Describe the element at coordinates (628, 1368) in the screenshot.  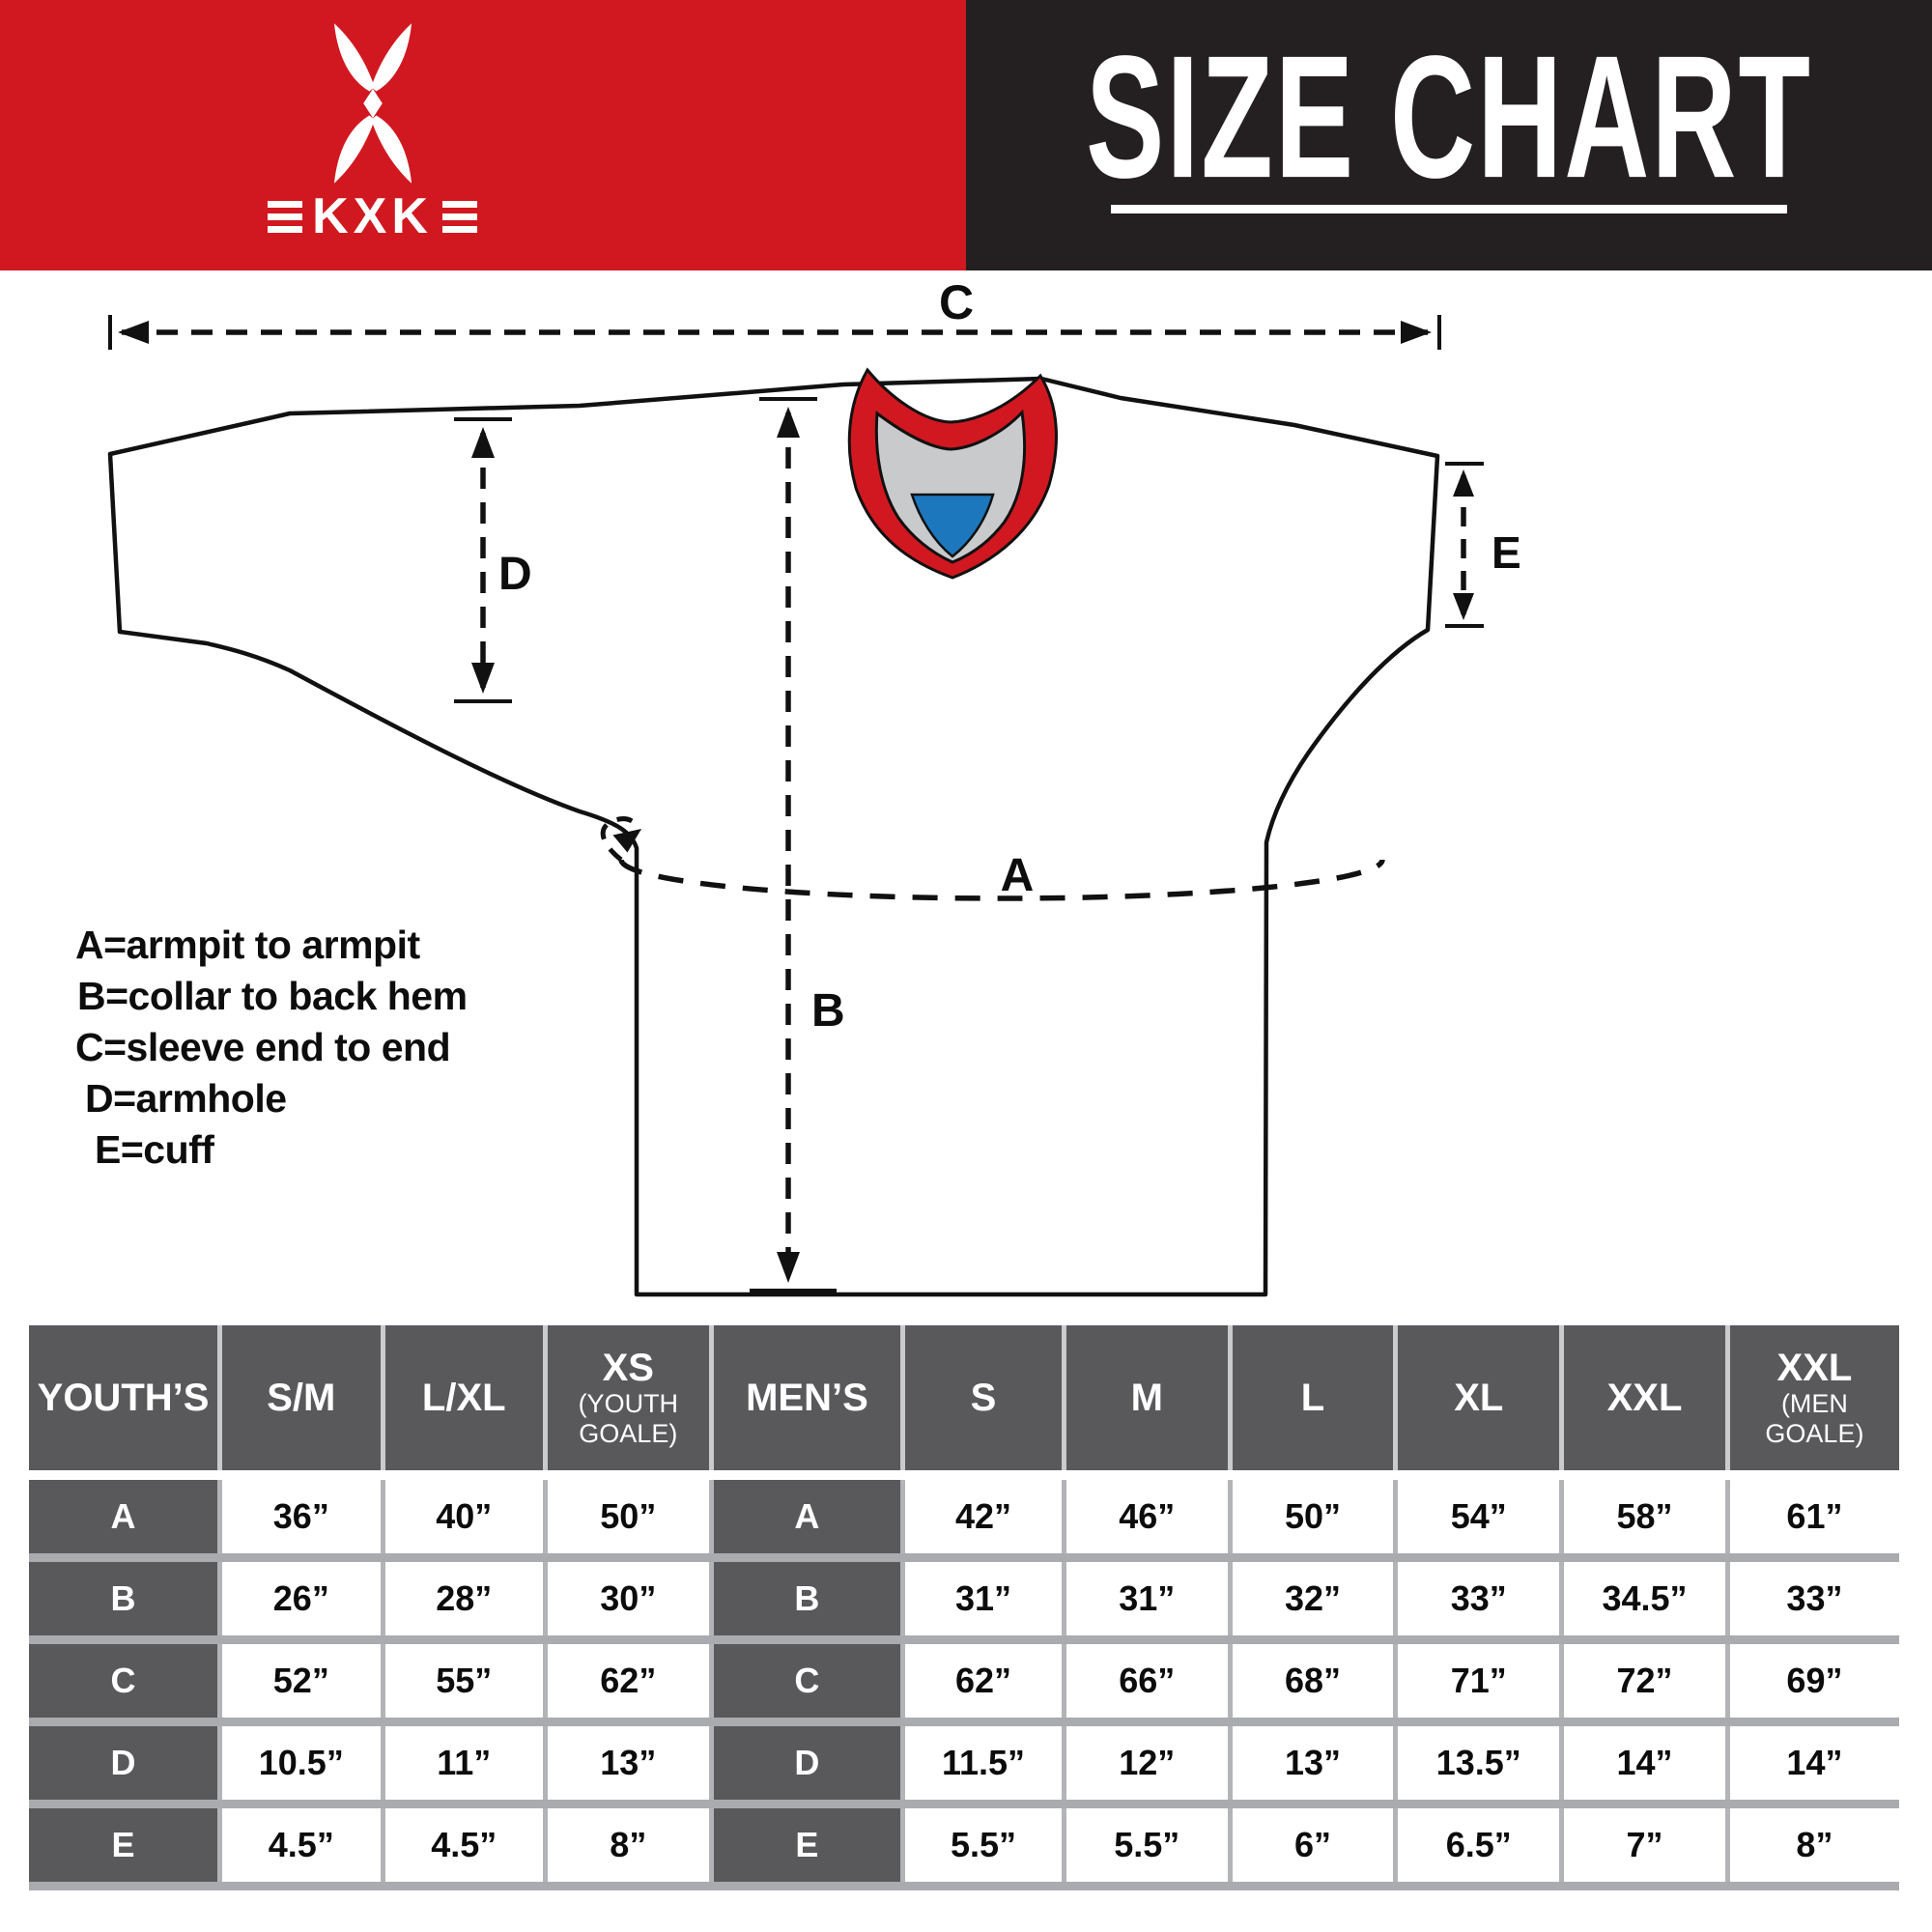
I see `xs-size: XS` at that location.